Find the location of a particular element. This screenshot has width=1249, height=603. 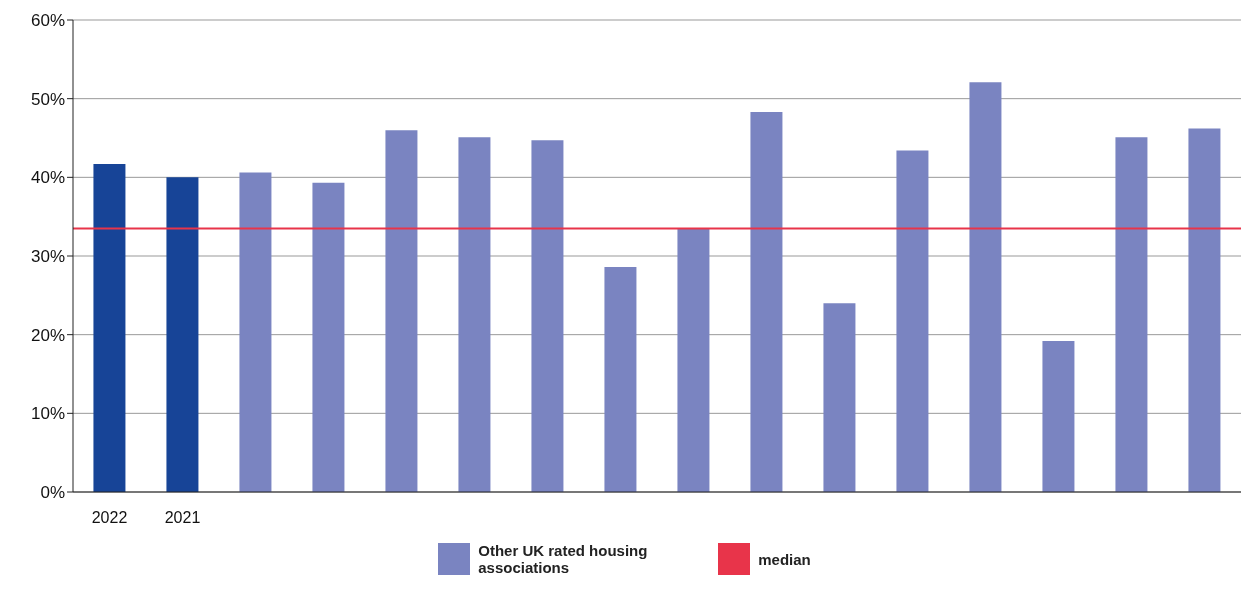

x-tick-label: 2022 is located at coordinates (109, 518).